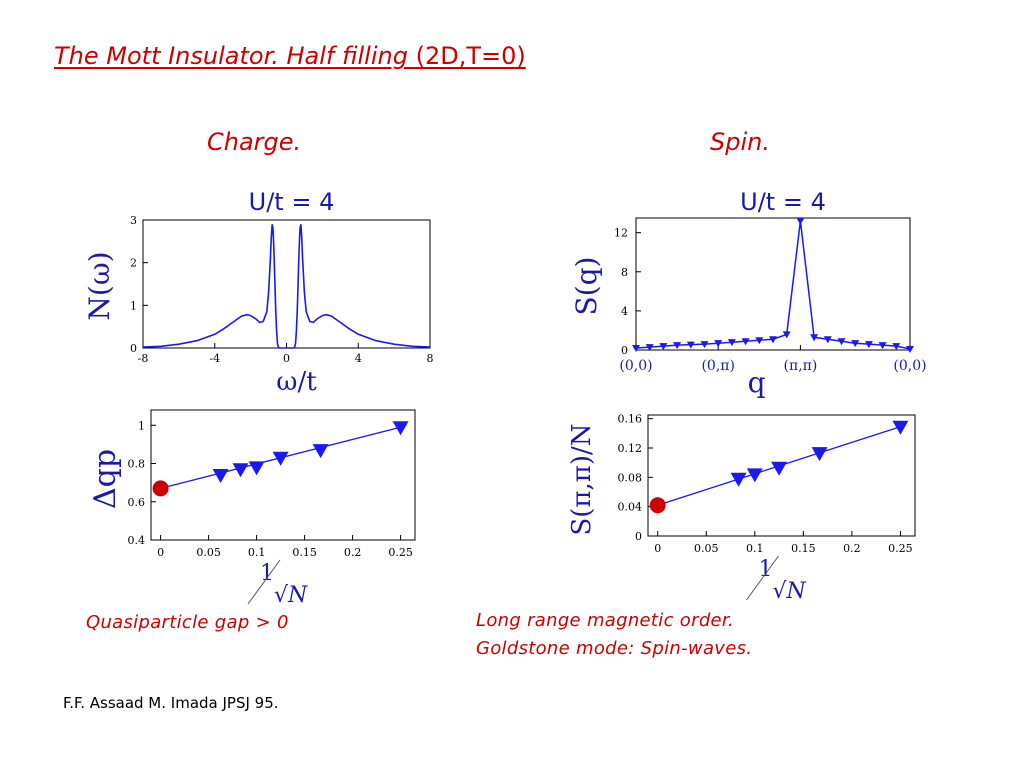 Image resolution: width=1024 pixels, height=768 pixels. What do you see at coordinates (171, 703) in the screenshot?
I see `reference-citation: F.F. Assaad M. Imada JPSJ 95.` at bounding box center [171, 703].